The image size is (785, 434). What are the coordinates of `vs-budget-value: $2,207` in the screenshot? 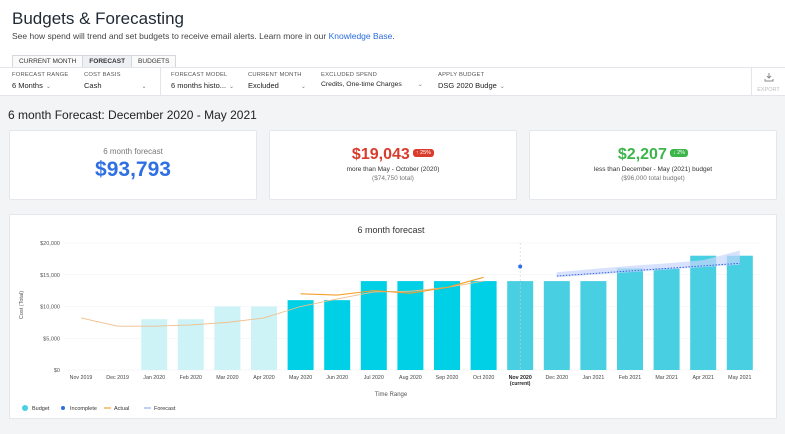 It's located at (642, 154).